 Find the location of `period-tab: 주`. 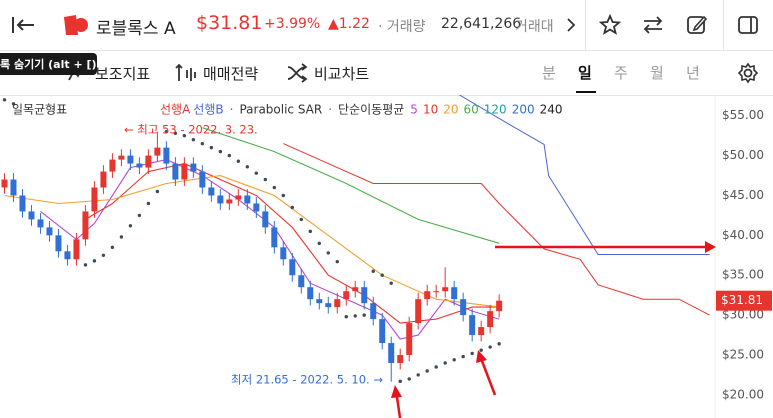

period-tab: 주 is located at coordinates (621, 73).